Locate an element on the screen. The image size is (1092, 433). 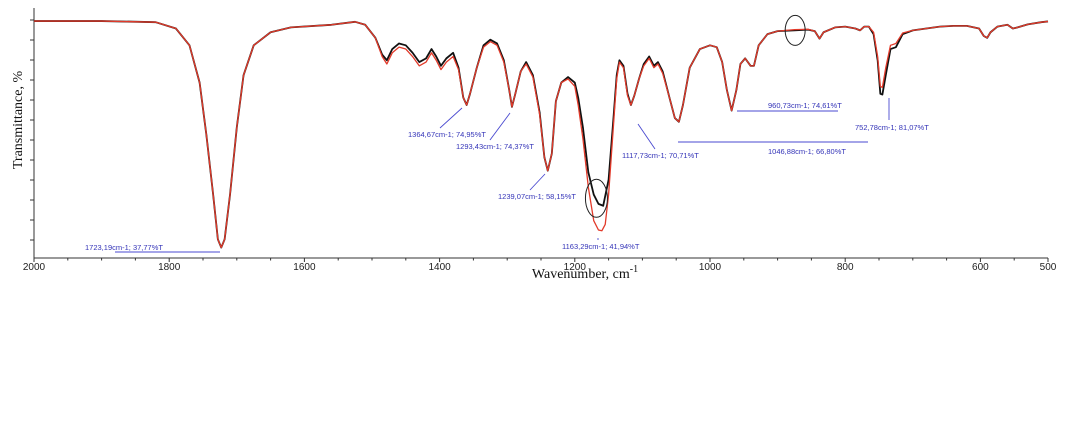
x-axis-title: Wavenumber, cm-1 is located at coordinates (585, 273).